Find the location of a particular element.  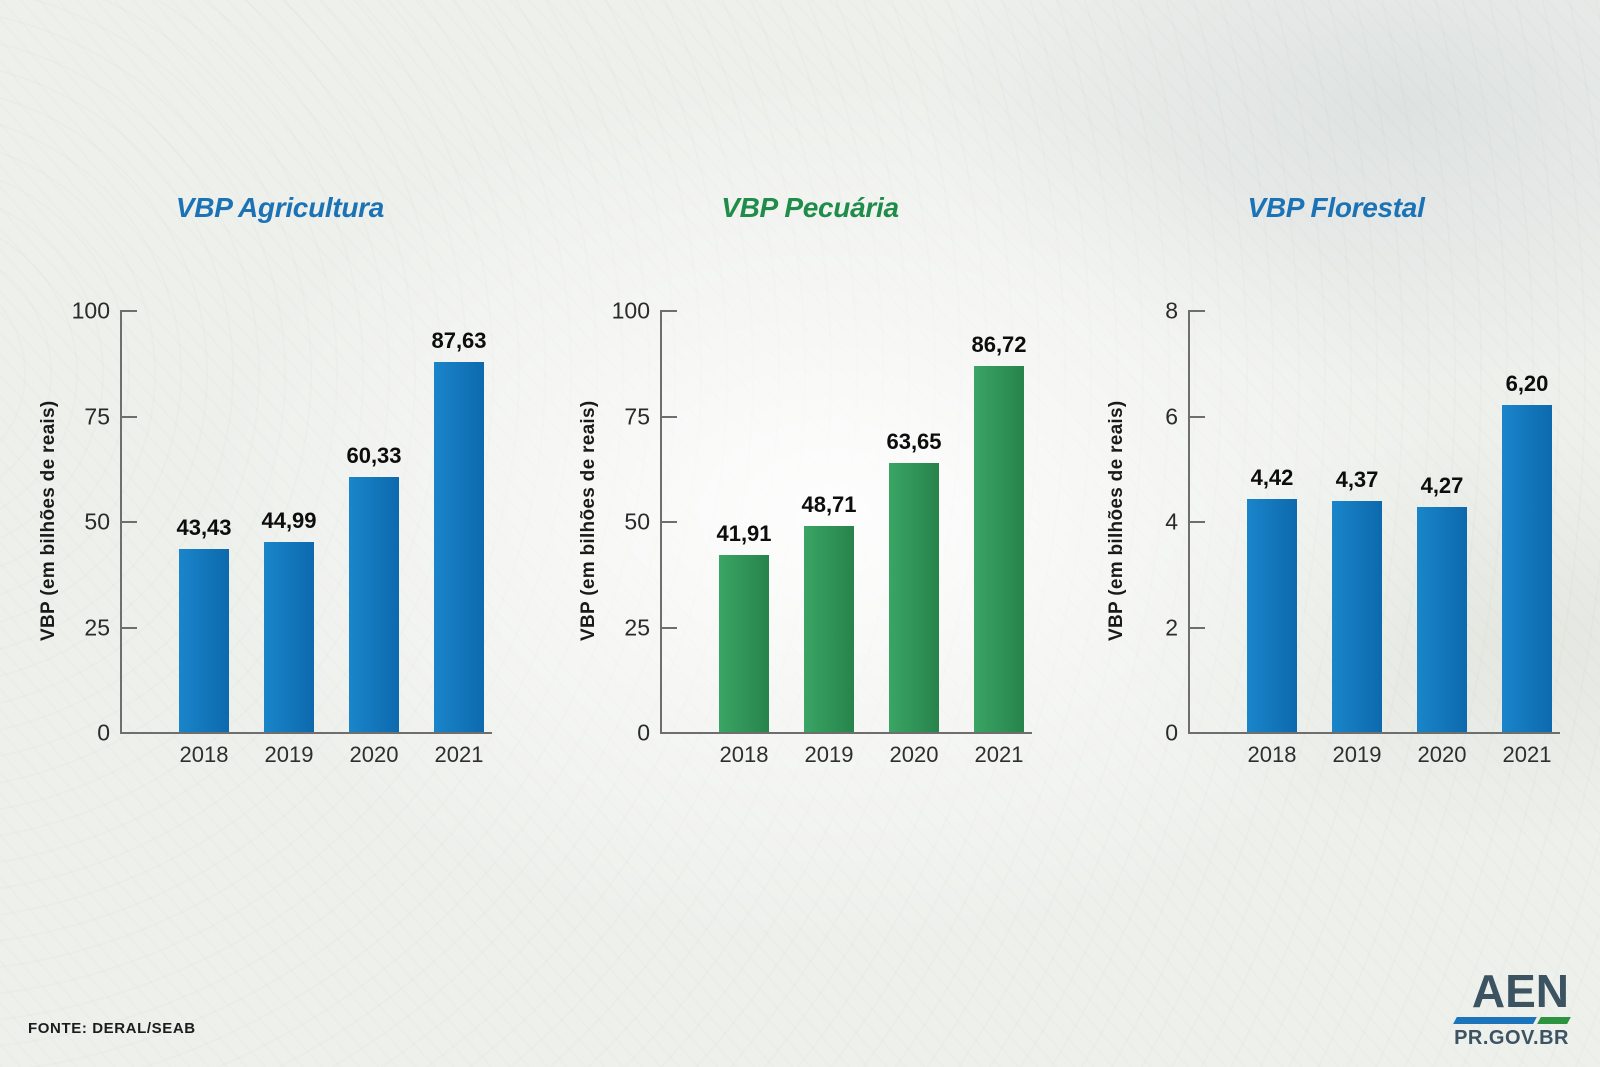

y-tick-label: 4 is located at coordinates (1171, 521).